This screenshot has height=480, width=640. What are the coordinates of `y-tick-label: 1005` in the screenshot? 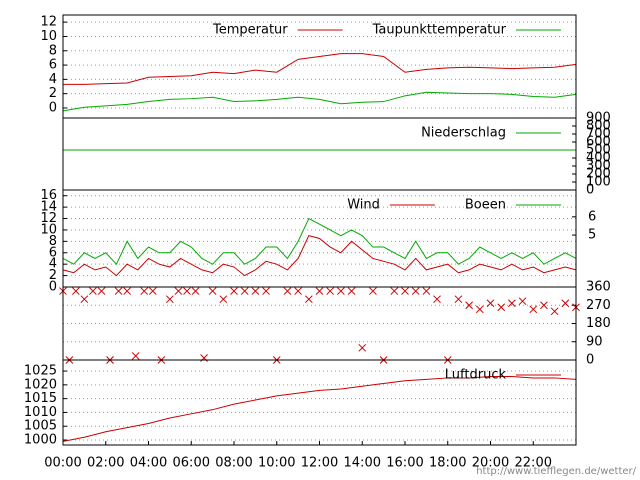 It's located at (40, 426).